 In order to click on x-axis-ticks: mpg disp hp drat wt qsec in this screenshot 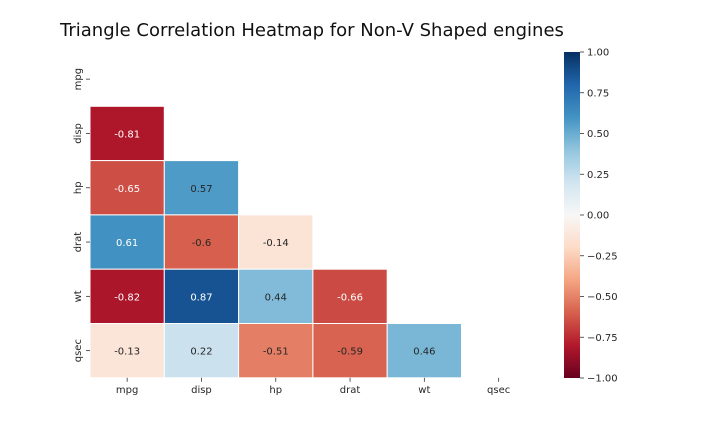, I will do `click(313, 386)`.